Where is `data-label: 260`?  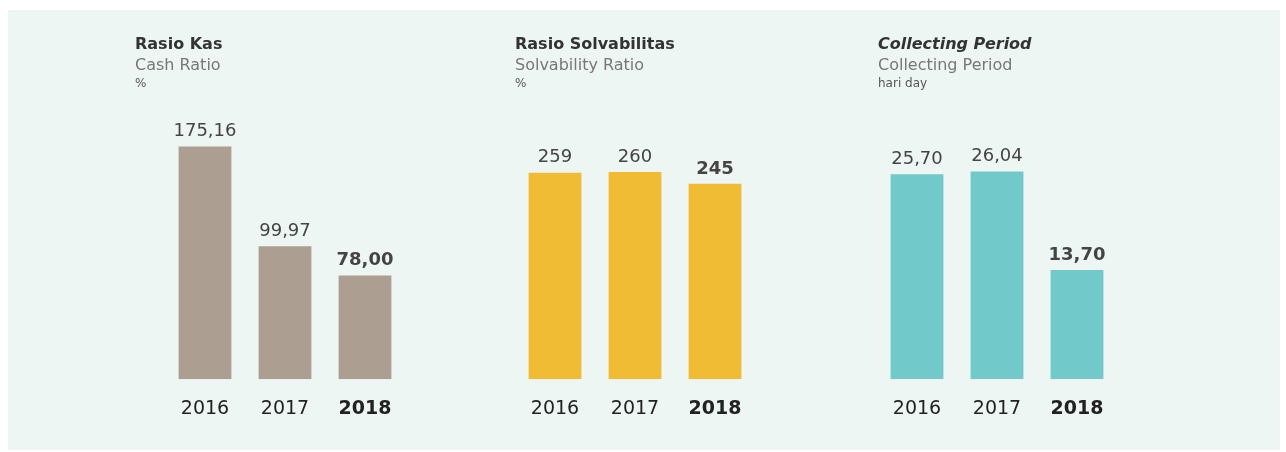
data-label: 260 is located at coordinates (635, 155).